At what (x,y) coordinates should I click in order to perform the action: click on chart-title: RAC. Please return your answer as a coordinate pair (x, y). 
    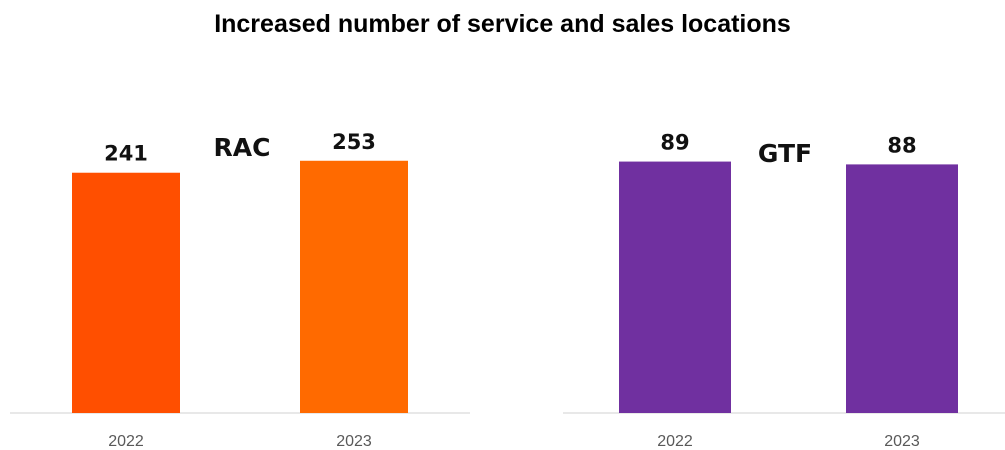
    Looking at the image, I should click on (242, 147).